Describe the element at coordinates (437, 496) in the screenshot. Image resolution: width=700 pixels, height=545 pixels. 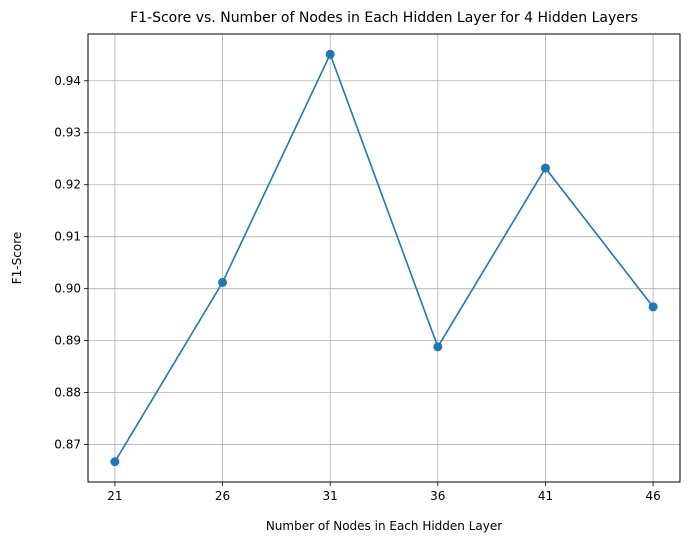
I see `x-tick-label: 36` at that location.